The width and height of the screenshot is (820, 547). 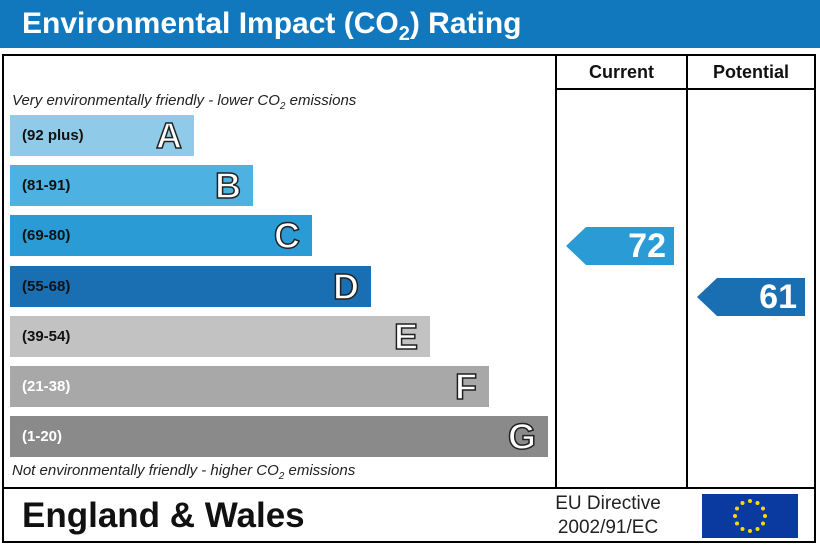 I want to click on rating-band-f: (21-38) F, so click(x=249, y=386).